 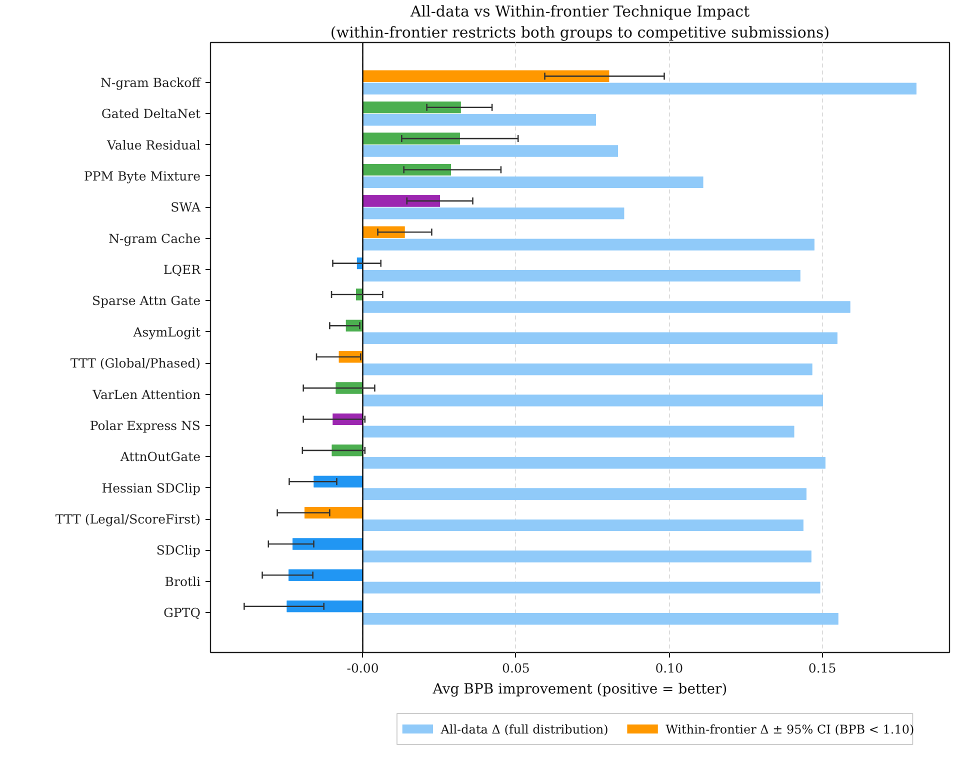 I want to click on chart-title: All-data vs Within-frontier Technique Impact, so click(x=579, y=11).